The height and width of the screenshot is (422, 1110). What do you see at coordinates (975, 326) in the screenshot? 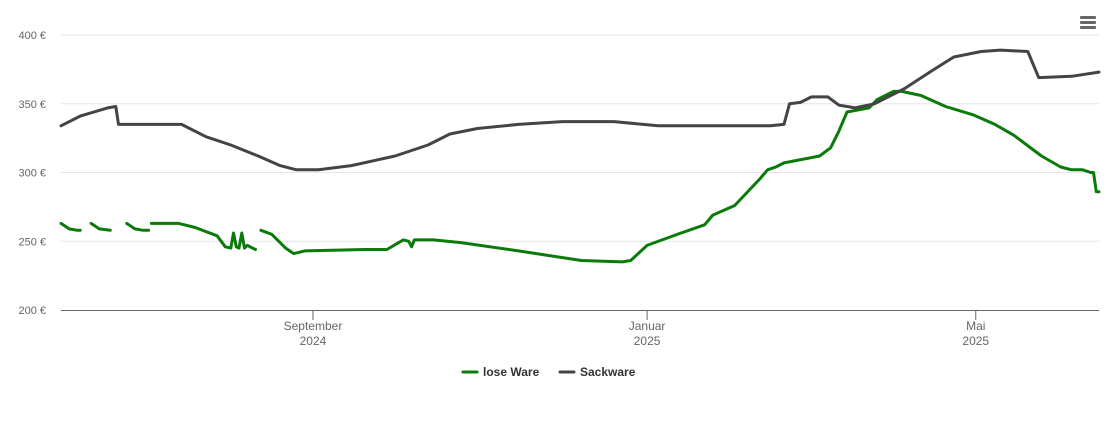
I see `x-tick-label: Mai` at bounding box center [975, 326].